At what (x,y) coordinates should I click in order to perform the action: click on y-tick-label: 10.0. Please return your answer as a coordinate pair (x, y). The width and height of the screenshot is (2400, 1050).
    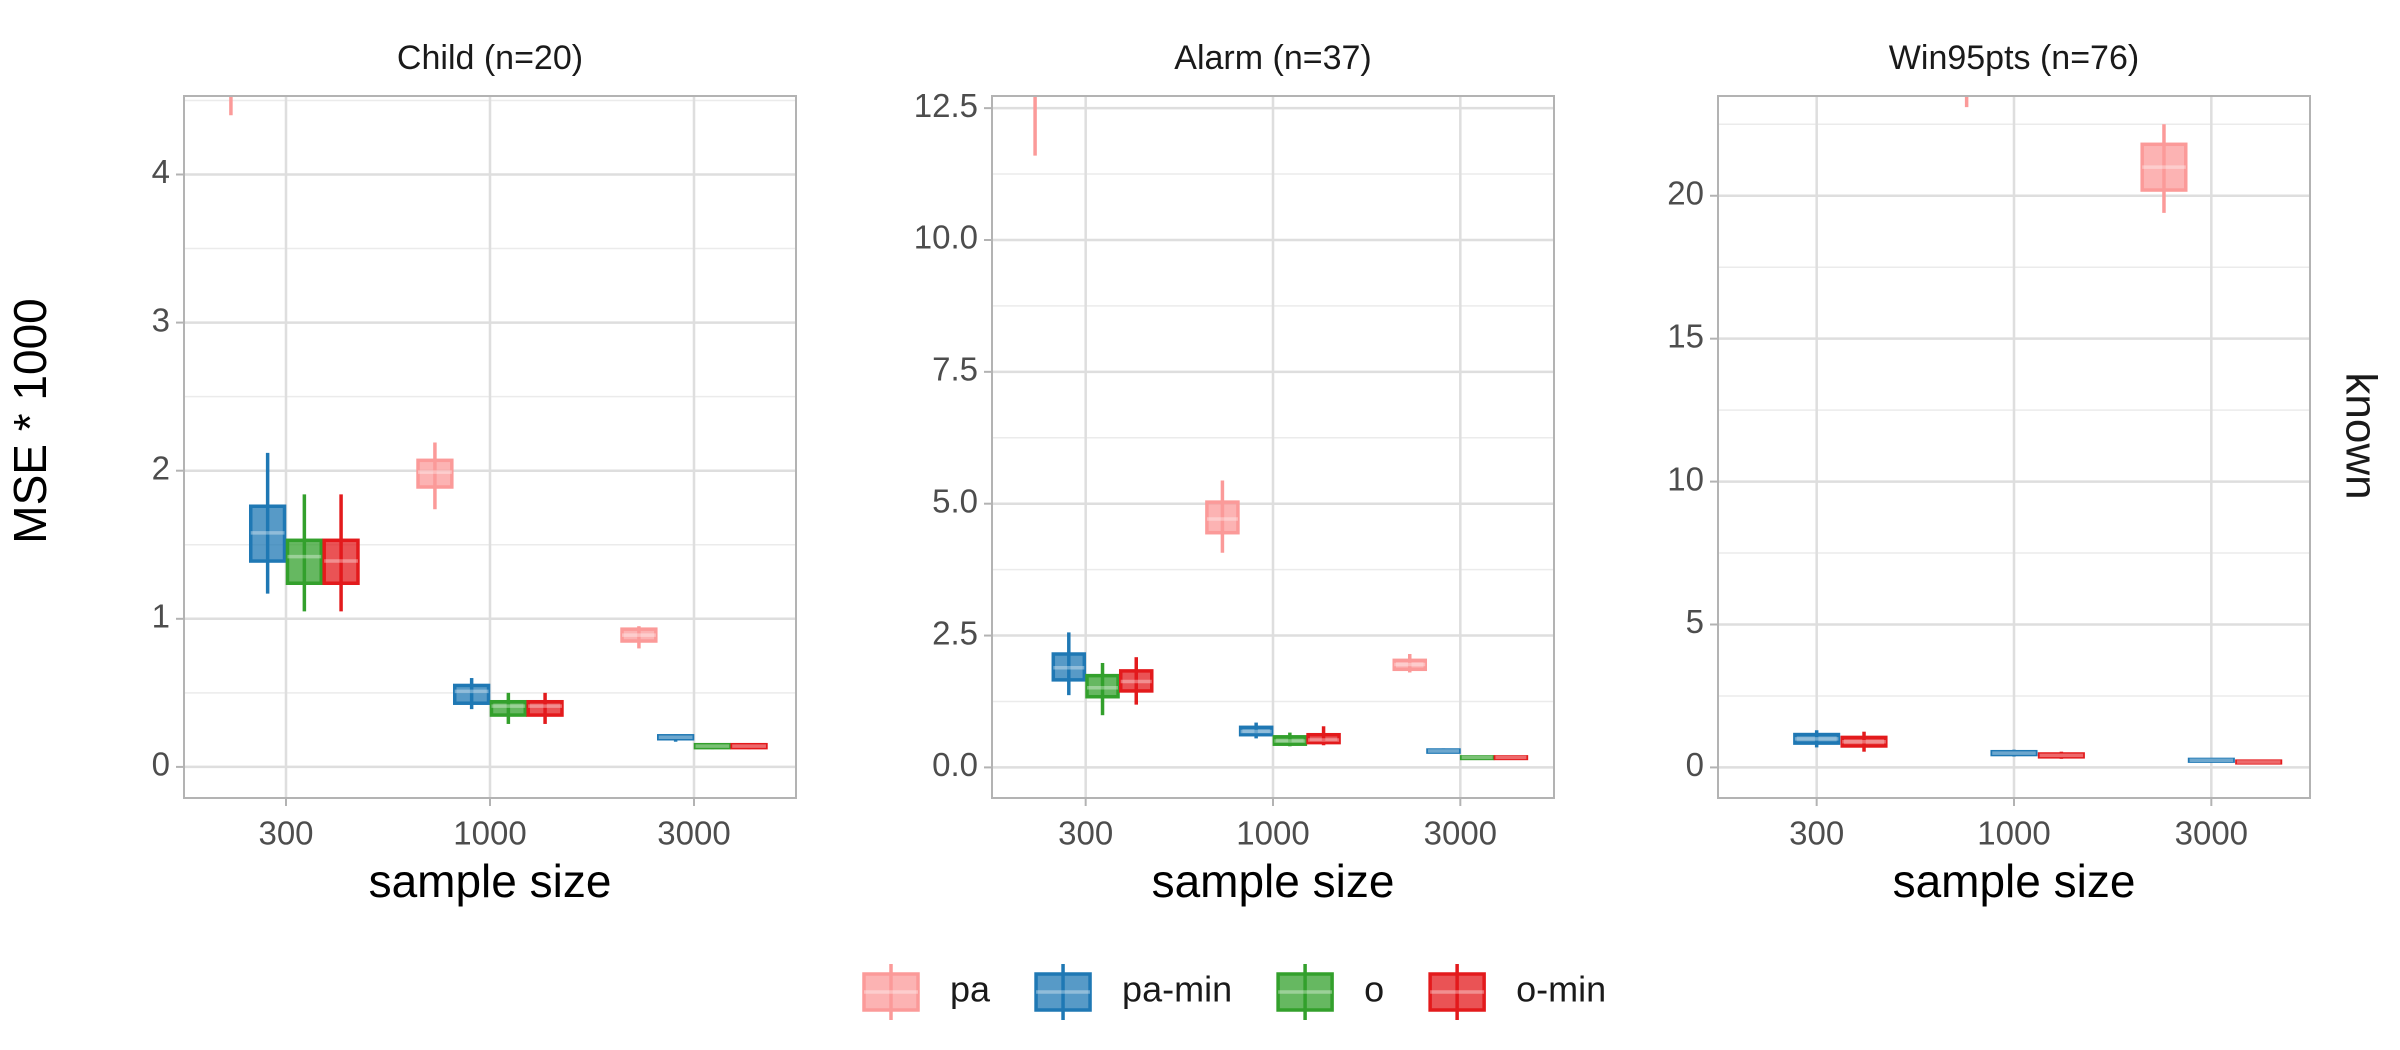
    Looking at the image, I should click on (946, 237).